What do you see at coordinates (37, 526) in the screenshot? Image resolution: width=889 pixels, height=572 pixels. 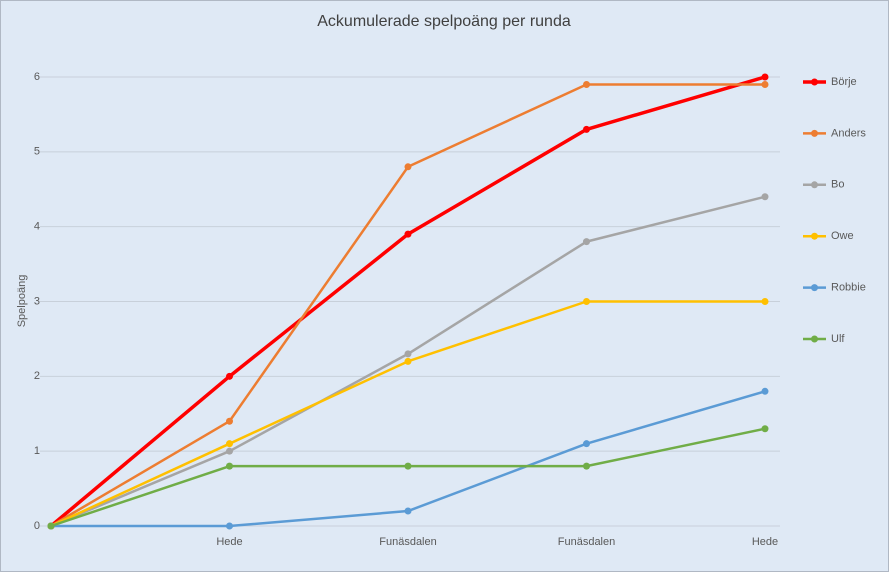 I see `y-tick-label: 0` at bounding box center [37, 526].